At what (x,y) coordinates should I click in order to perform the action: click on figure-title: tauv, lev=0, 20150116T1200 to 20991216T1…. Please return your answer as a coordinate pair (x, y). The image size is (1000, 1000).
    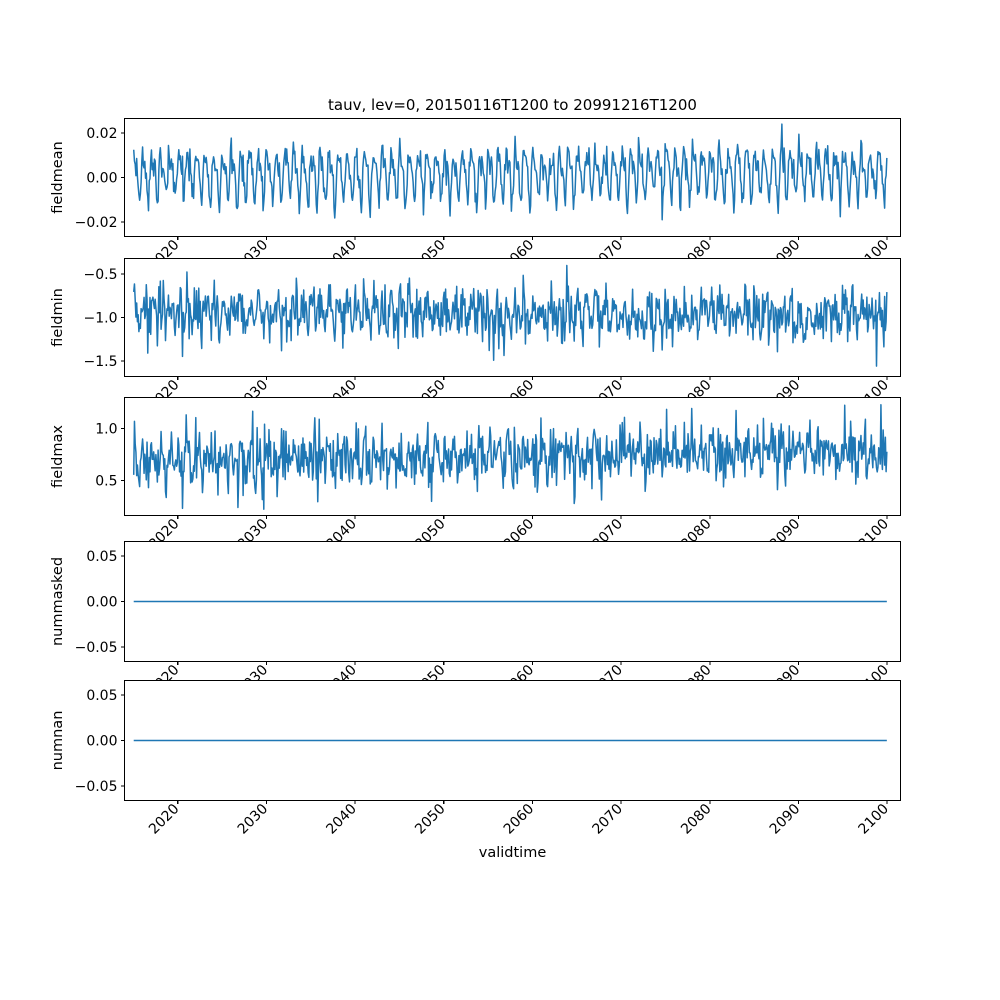
    Looking at the image, I should click on (512, 105).